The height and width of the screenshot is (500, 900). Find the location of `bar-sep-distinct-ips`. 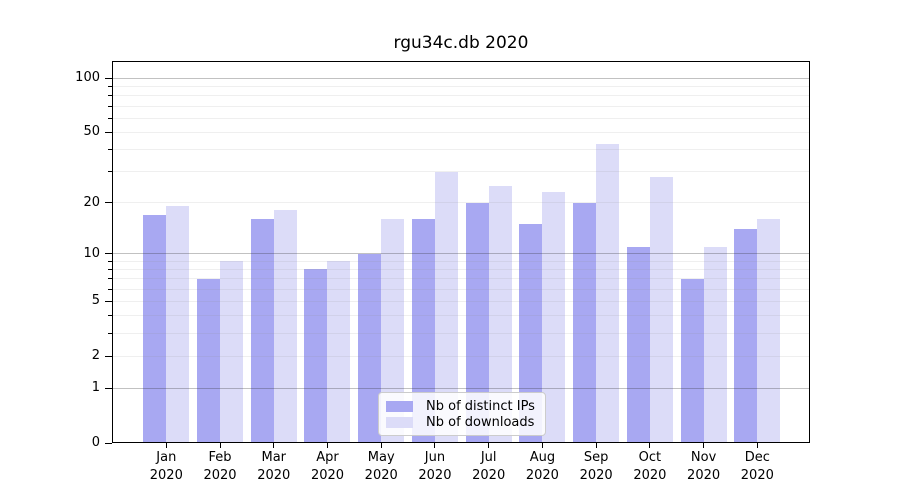

bar-sep-distinct-ips is located at coordinates (585, 322).